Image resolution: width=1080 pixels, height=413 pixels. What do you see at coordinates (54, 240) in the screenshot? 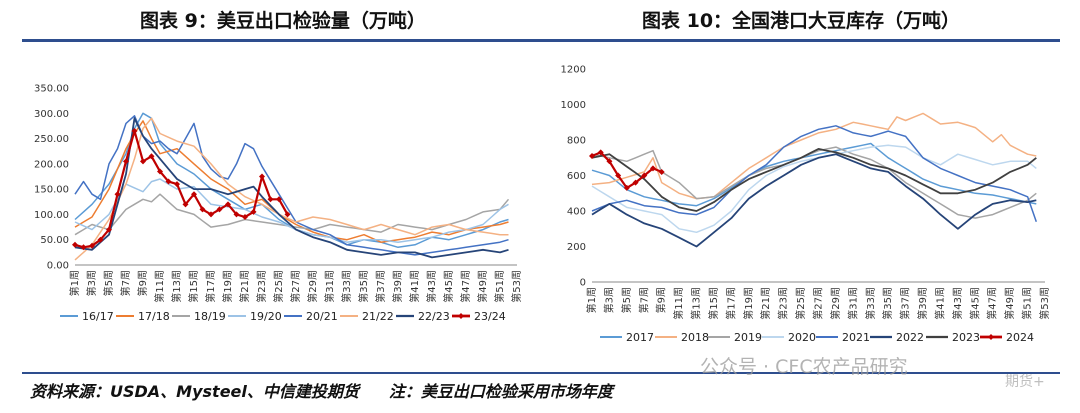
I see `y-tick-label: 50.00` at bounding box center [54, 240].